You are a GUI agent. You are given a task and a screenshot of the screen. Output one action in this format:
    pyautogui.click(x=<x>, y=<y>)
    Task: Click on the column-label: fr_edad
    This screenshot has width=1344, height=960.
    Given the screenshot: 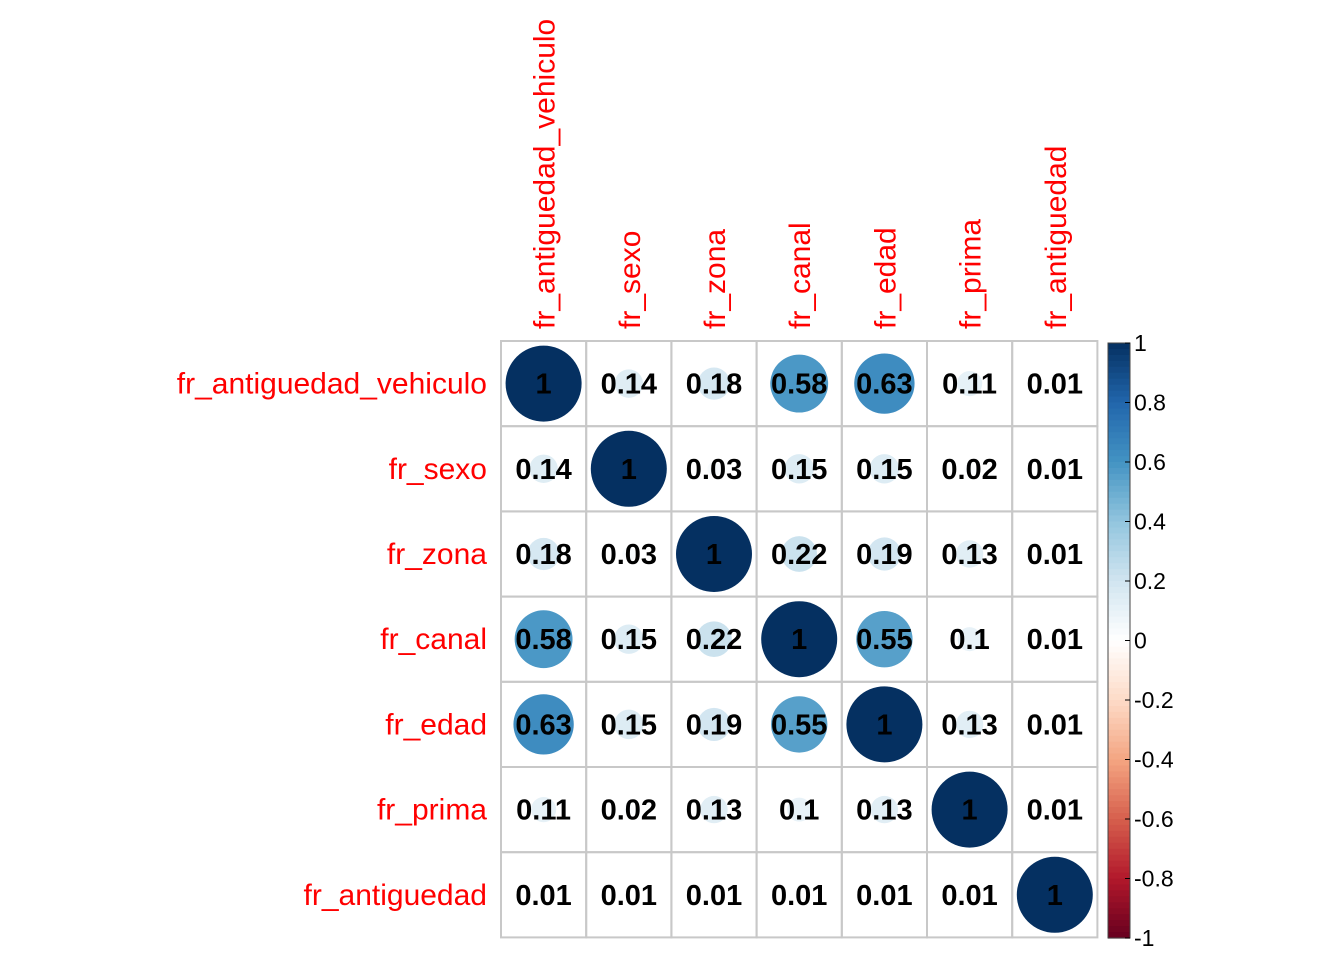 What is the action you would take?
    pyautogui.click(x=885, y=278)
    